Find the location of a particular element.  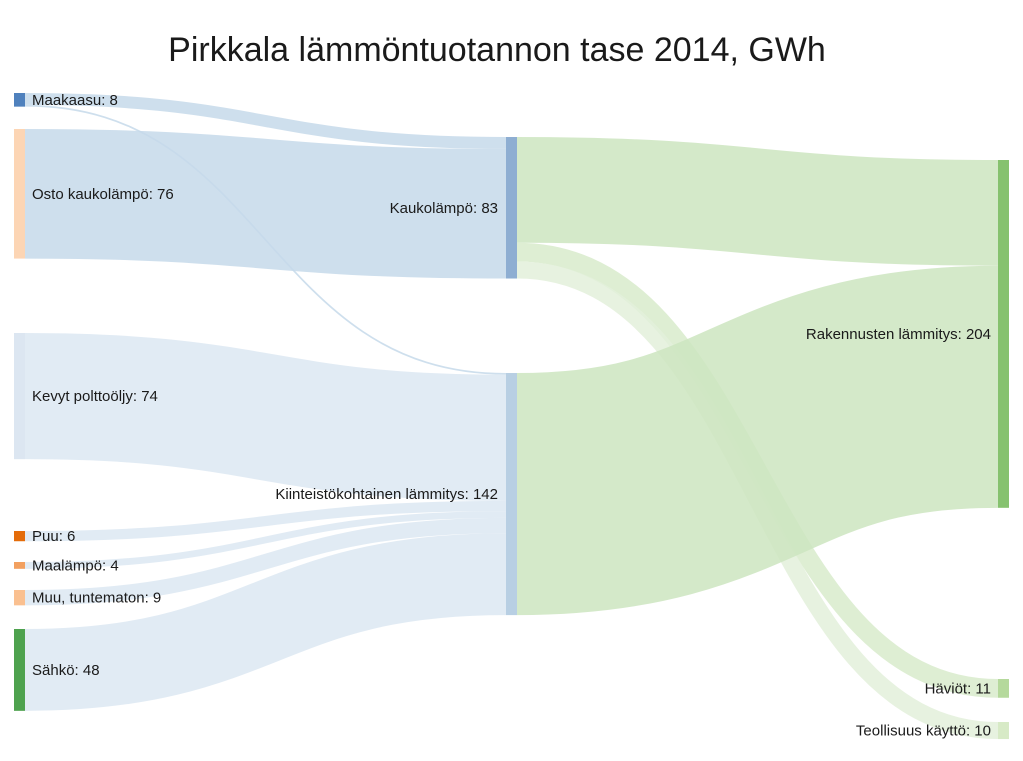

flow-kauko-to-rak is located at coordinates (757, 201).